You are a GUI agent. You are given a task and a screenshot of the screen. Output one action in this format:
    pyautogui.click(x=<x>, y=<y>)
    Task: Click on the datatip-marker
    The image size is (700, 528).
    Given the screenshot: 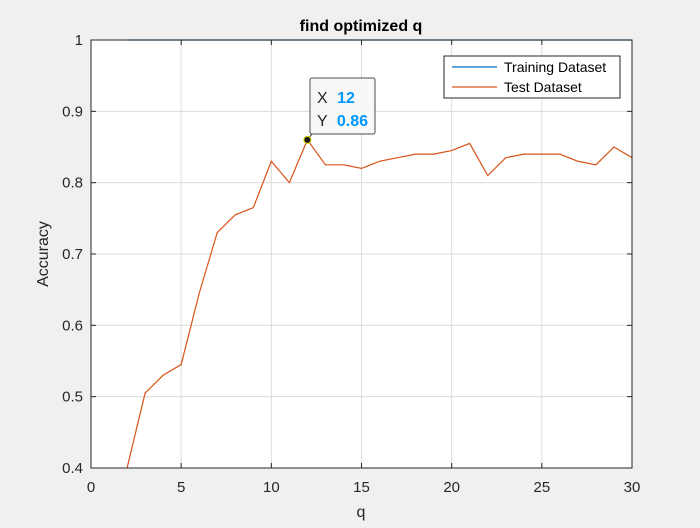 What is the action you would take?
    pyautogui.click(x=307, y=139)
    